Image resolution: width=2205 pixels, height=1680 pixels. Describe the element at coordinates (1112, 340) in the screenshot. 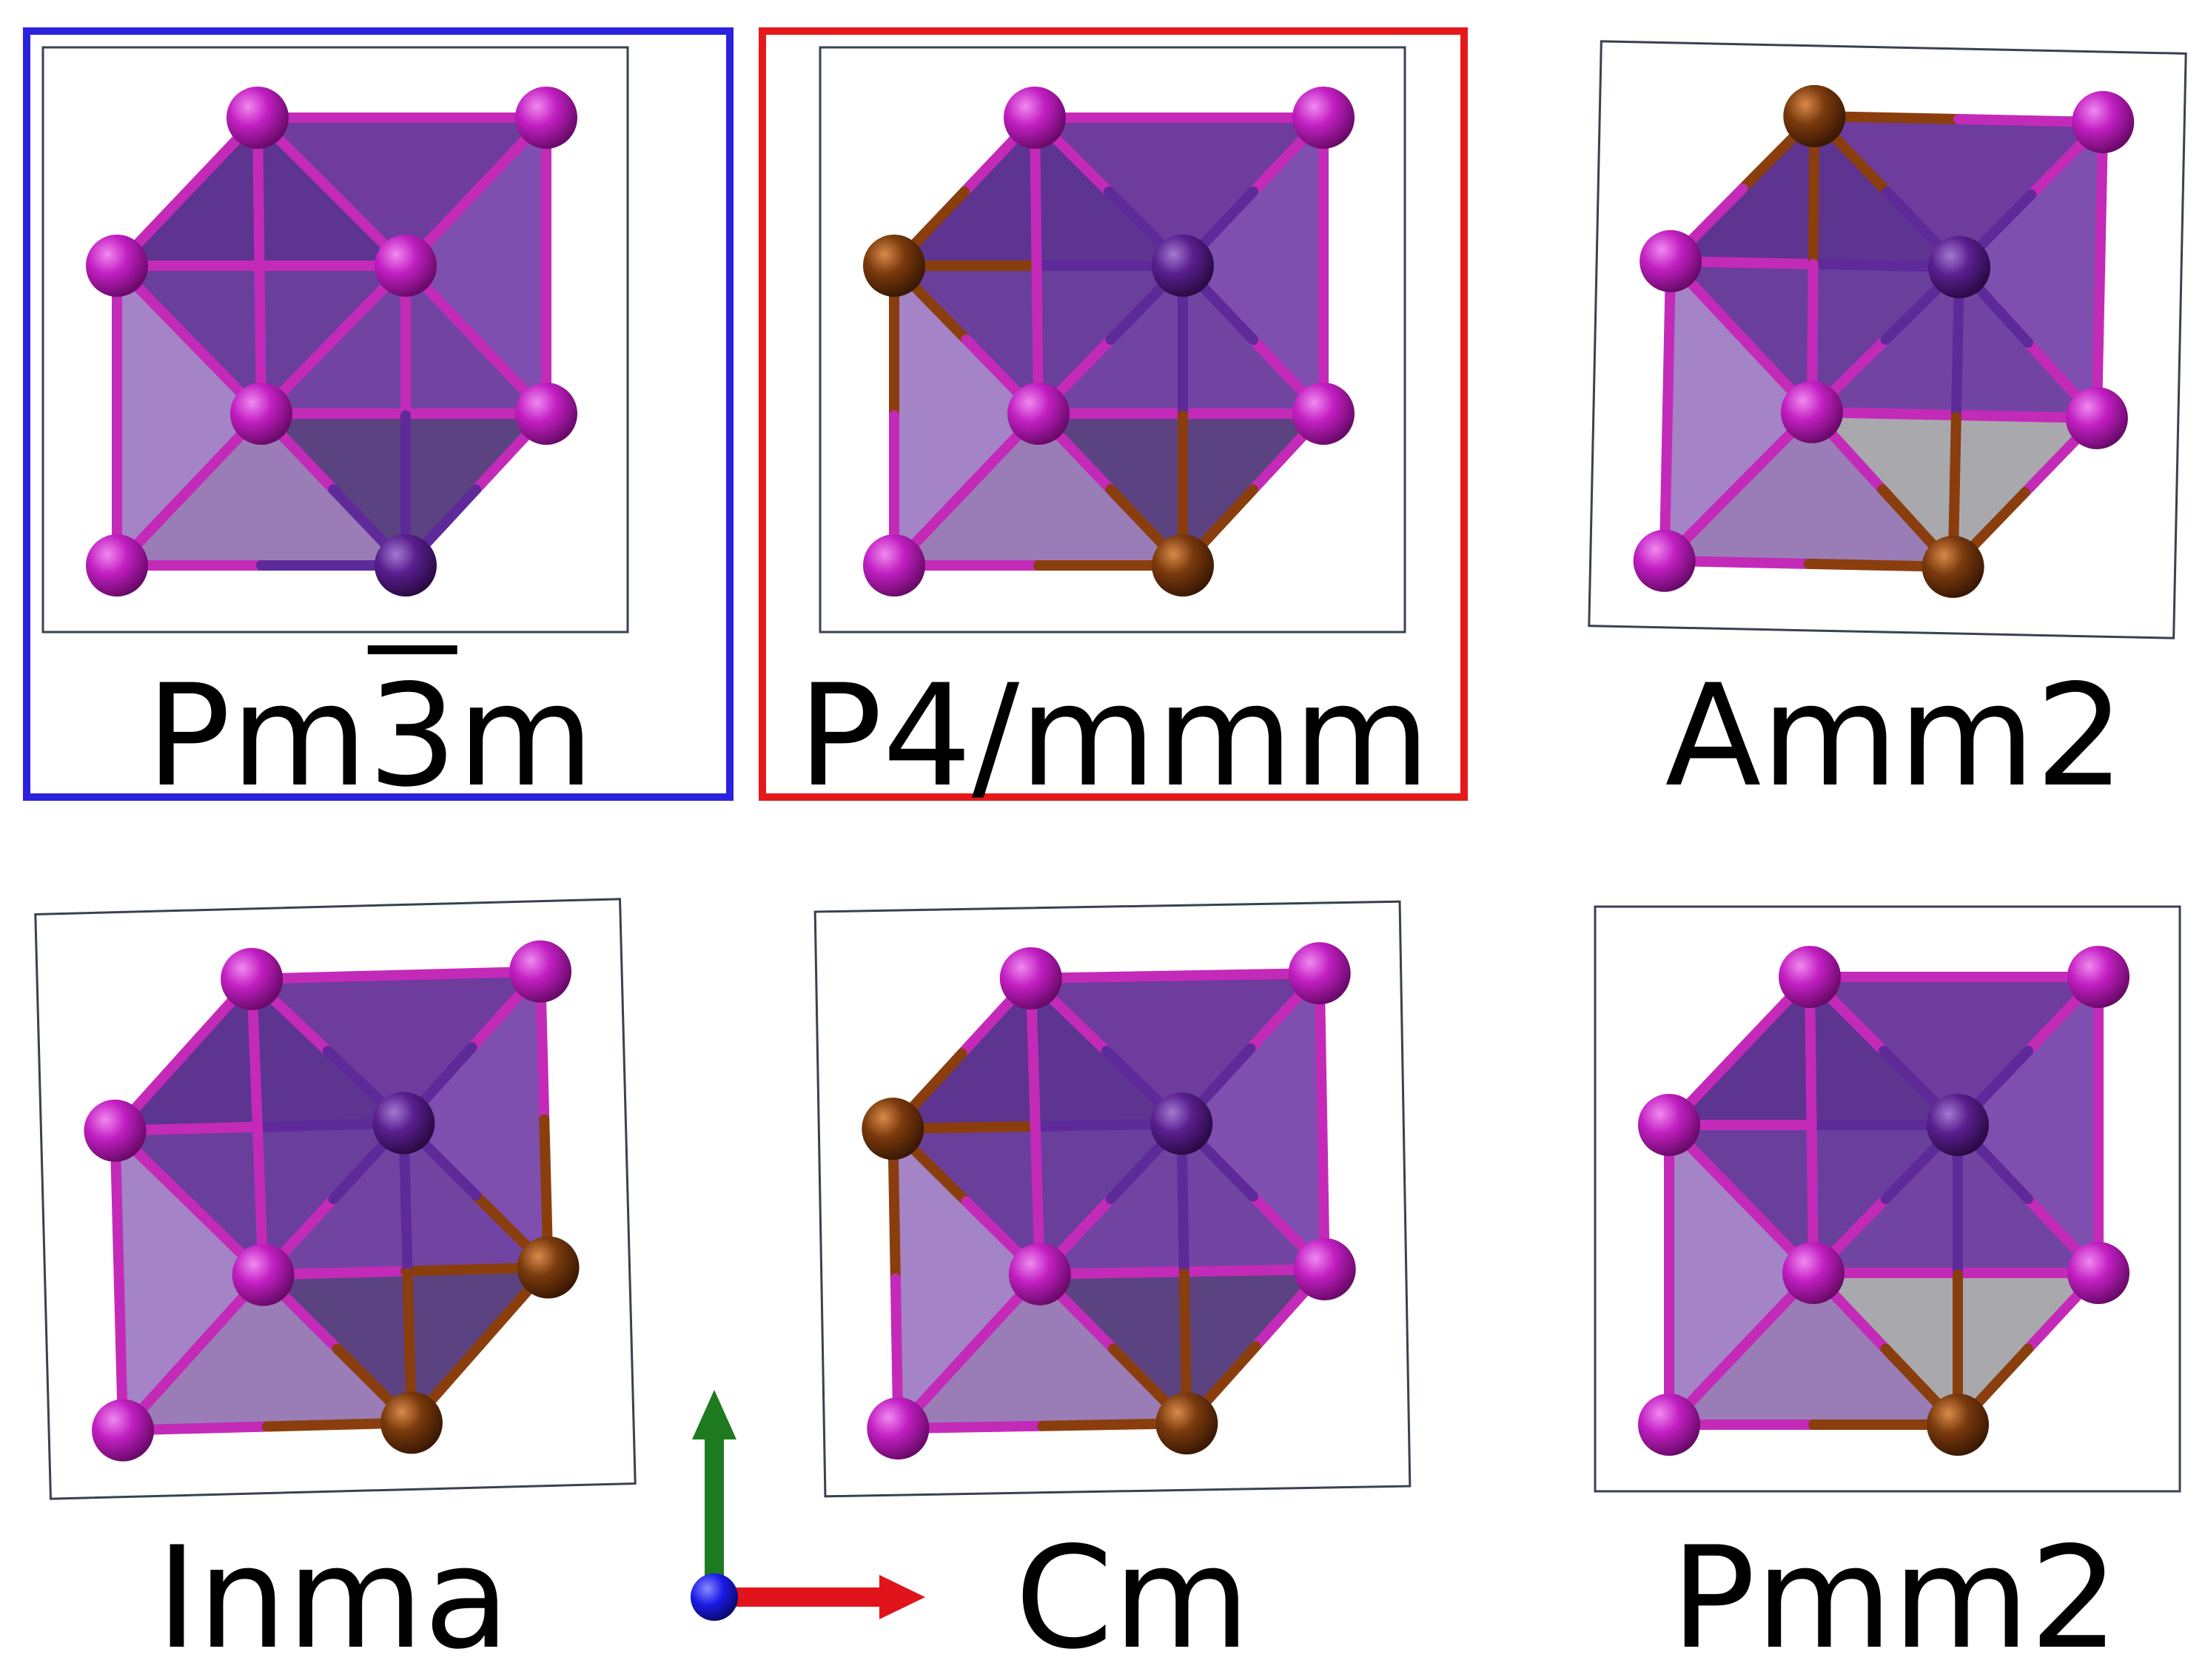

I see `crystal-panel-p4mmm` at that location.